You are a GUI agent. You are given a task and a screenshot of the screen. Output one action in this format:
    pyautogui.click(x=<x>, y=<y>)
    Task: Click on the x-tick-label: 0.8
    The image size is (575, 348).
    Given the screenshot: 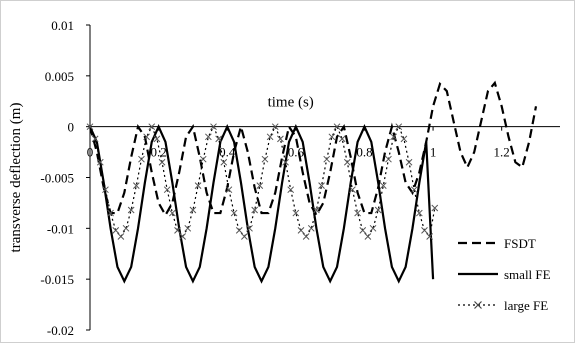 What is the action you would take?
    pyautogui.click(x=364, y=152)
    